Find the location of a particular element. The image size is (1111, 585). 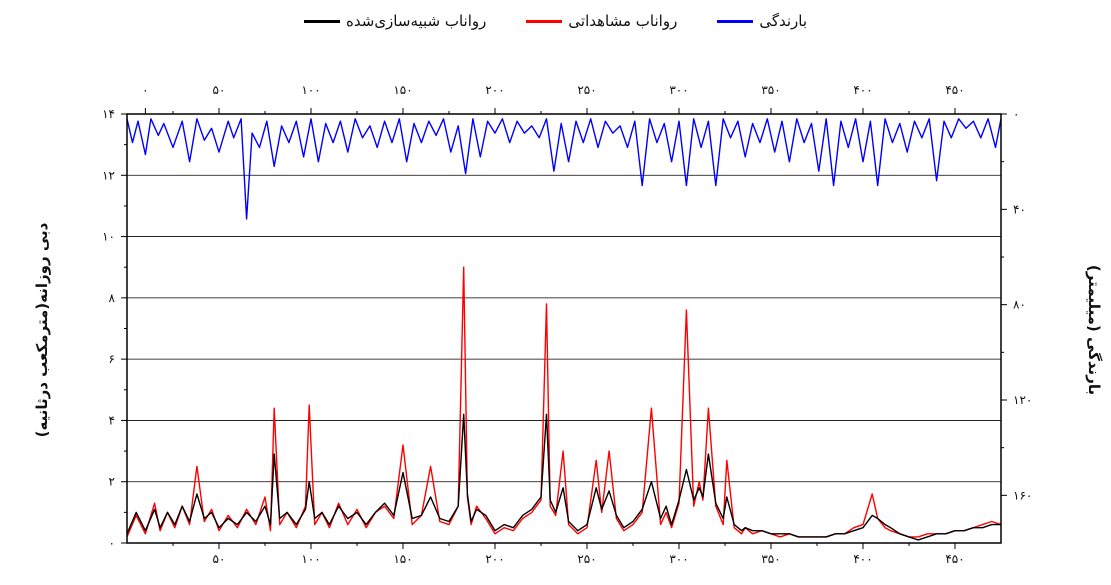

left-tick-label: ۸ is located at coordinates (112, 298).